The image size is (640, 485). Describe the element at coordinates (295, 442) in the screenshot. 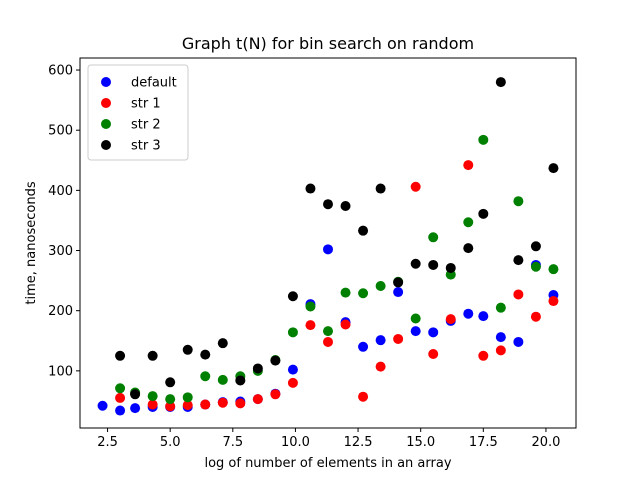

I see `x-tick-label: 10.0` at that location.